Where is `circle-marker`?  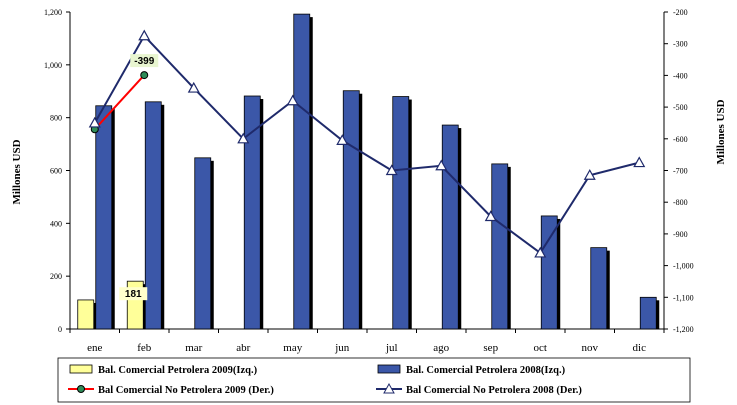
circle-marker is located at coordinates (144, 75).